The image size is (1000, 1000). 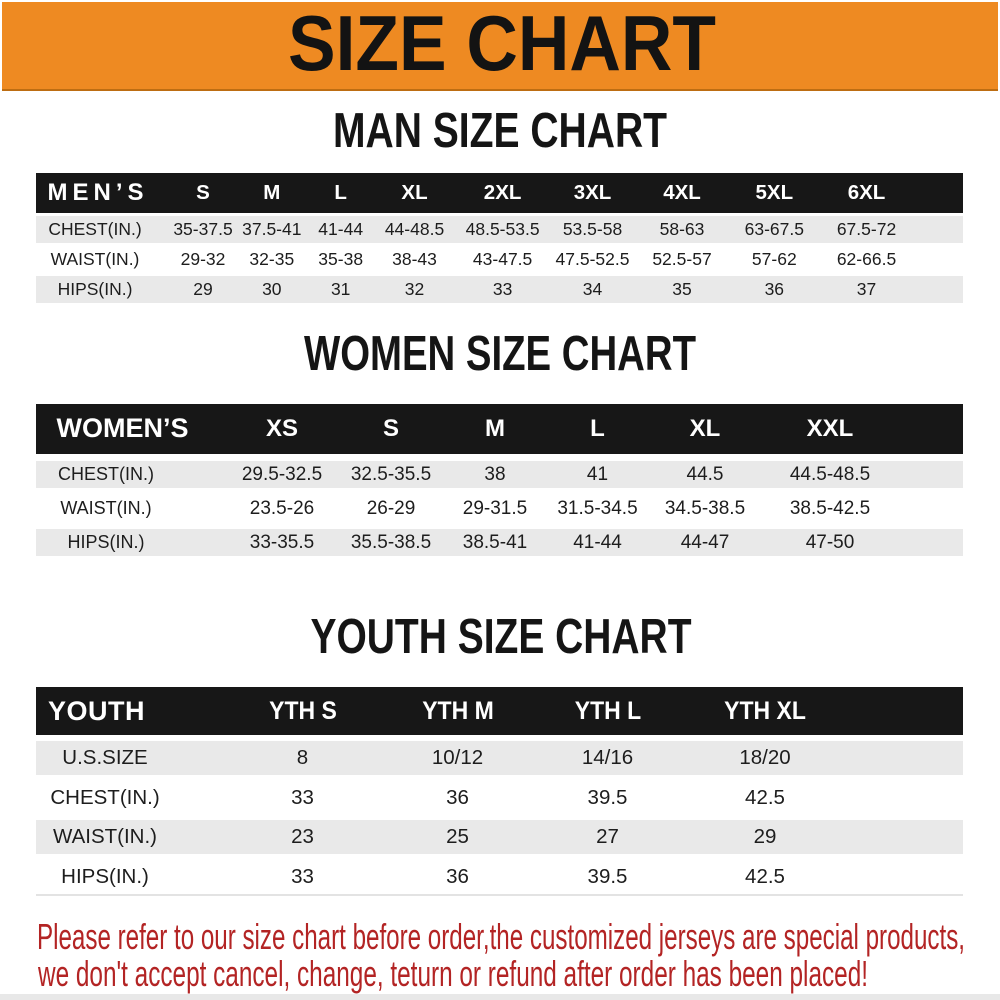 I want to click on svg-text: MAN SIZE CHART, so click(x=500, y=131).